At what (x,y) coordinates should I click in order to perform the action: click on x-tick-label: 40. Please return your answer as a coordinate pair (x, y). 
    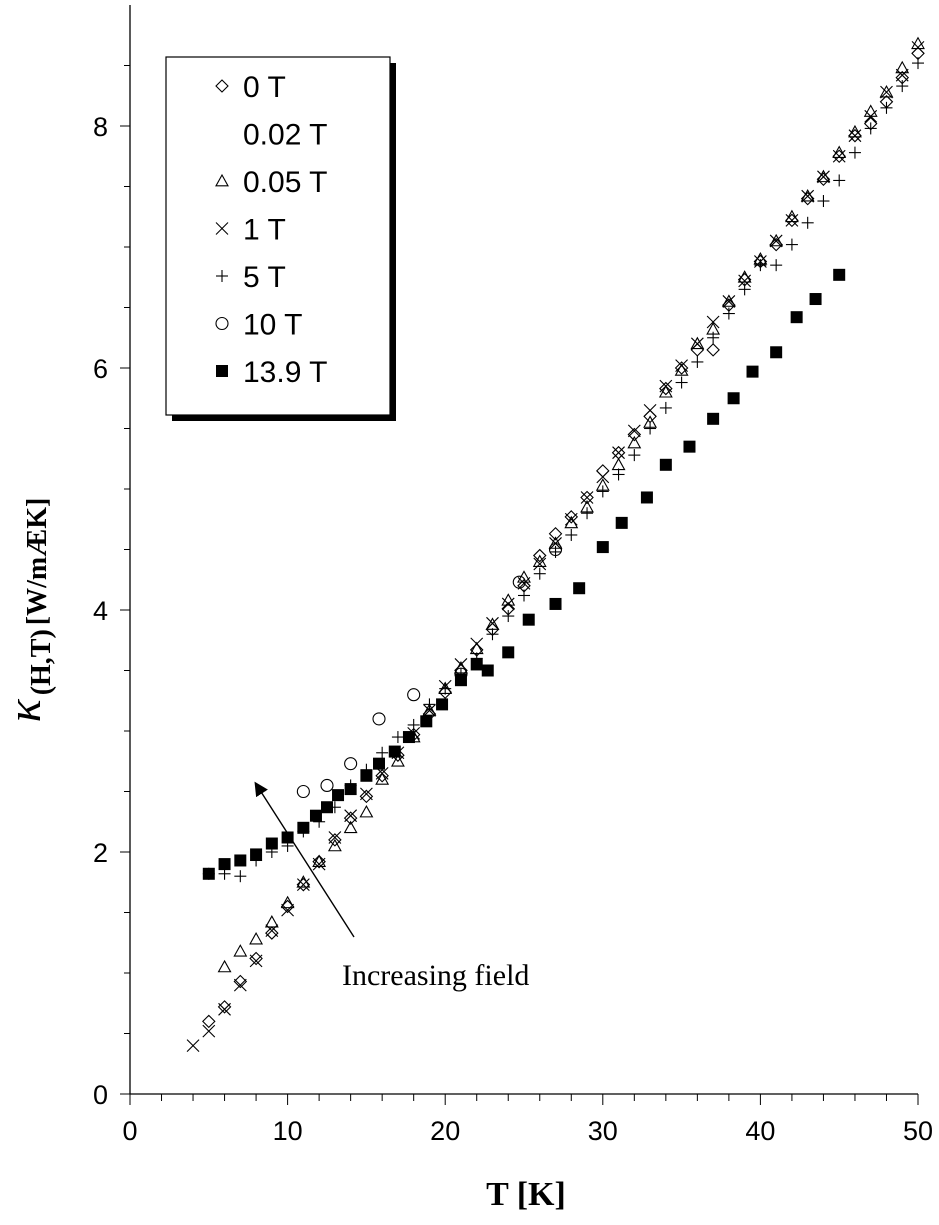
    Looking at the image, I should click on (760, 1131).